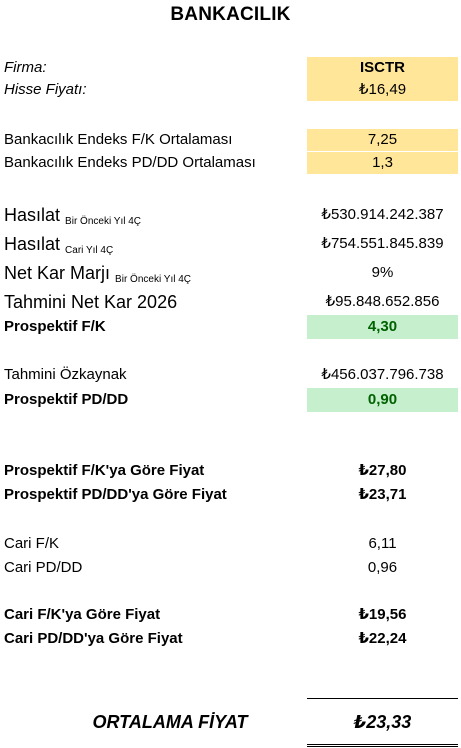 The width and height of the screenshot is (461, 748). Describe the element at coordinates (382, 140) in the screenshot. I see `endeks-fk-value: 7,25` at that location.